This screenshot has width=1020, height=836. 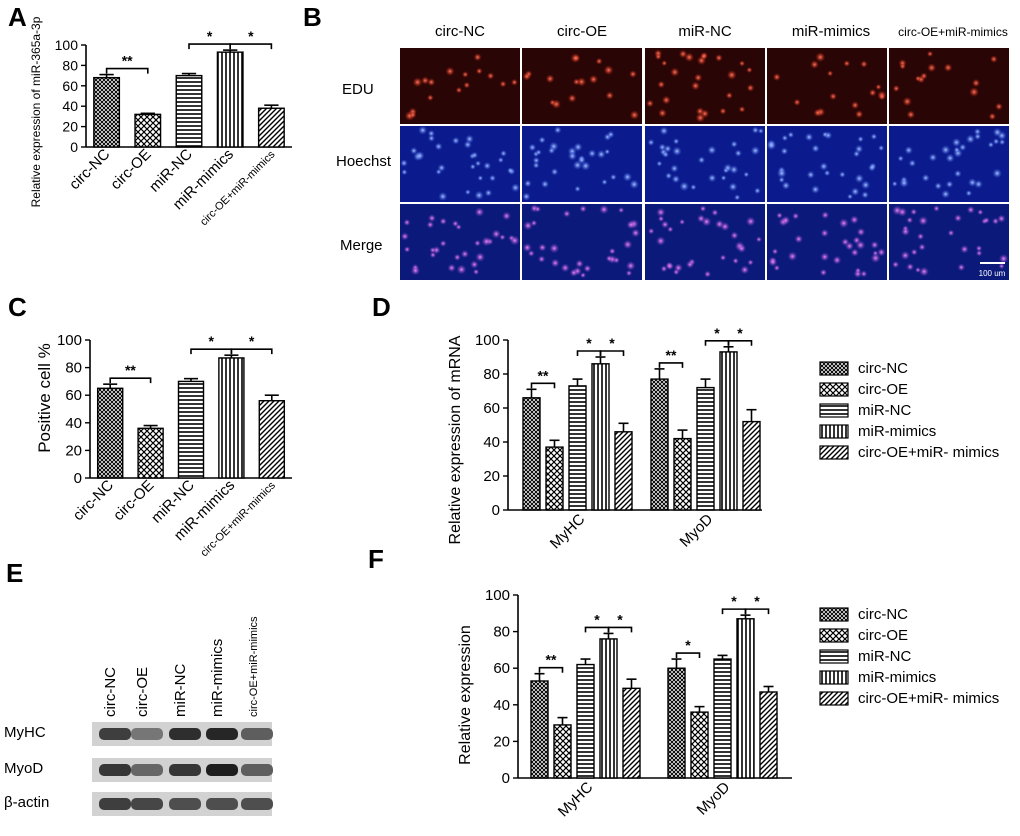 What do you see at coordinates (36, 111) in the screenshot?
I see `y-axis-label: Relative expression of miR-365a-3p` at bounding box center [36, 111].